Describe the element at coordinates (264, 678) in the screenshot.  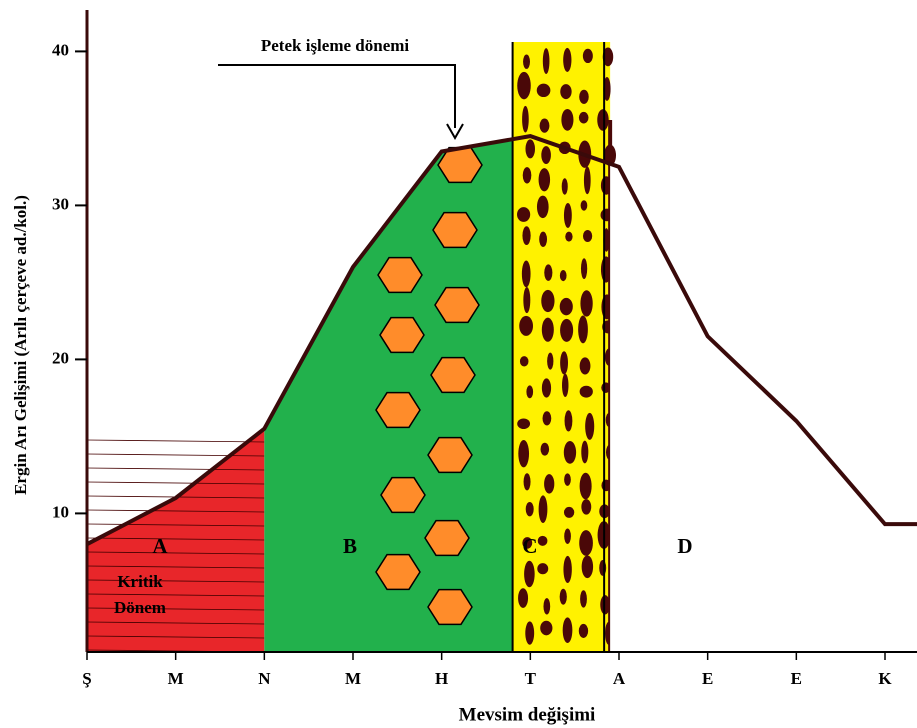
I see `x-tick-label: N` at that location.